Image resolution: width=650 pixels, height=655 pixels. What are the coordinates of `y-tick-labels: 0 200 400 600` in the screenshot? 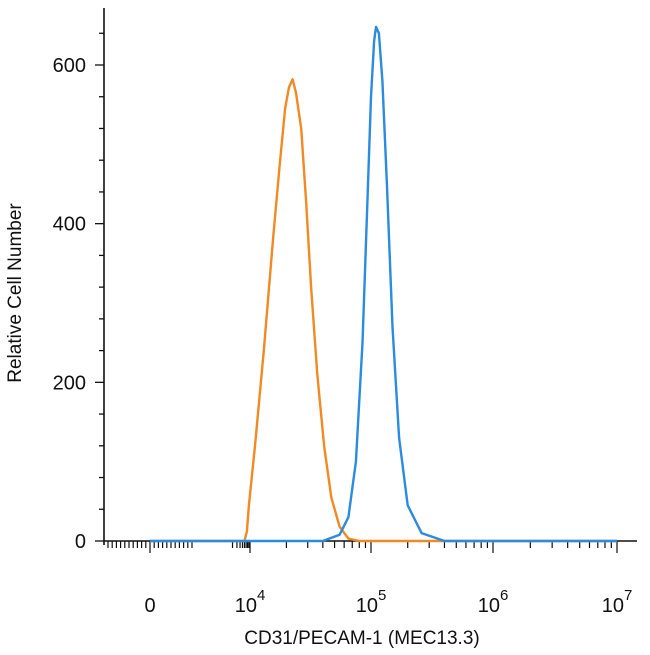 It's located at (69, 304).